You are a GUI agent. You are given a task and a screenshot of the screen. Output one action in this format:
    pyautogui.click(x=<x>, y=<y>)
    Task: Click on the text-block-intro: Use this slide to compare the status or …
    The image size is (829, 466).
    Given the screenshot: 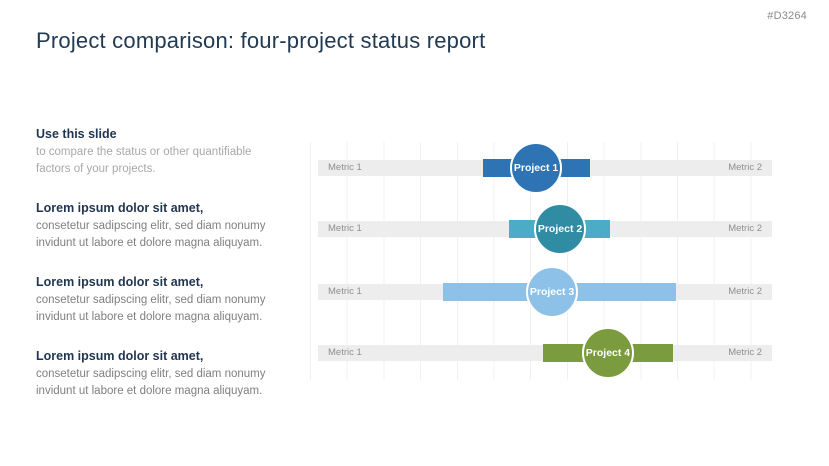 What is the action you would take?
    pyautogui.click(x=157, y=152)
    